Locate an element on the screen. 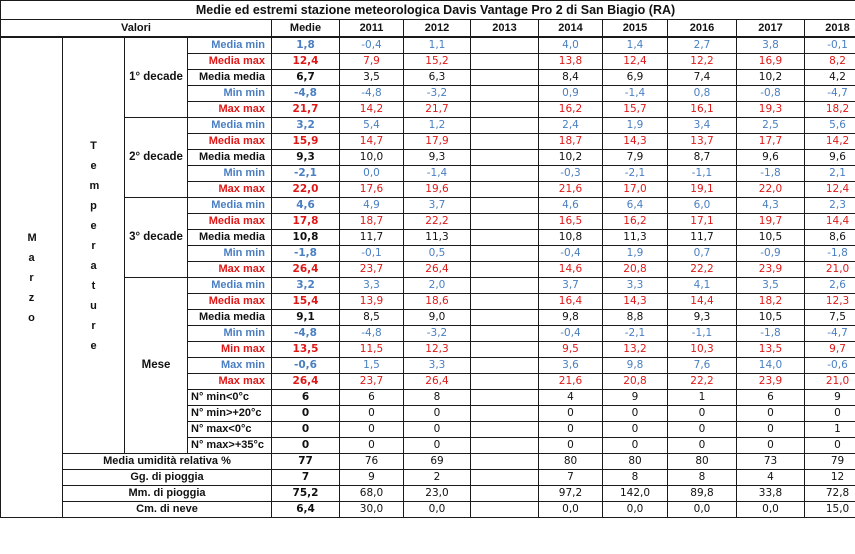  year-value: 0,5 is located at coordinates (437, 253).